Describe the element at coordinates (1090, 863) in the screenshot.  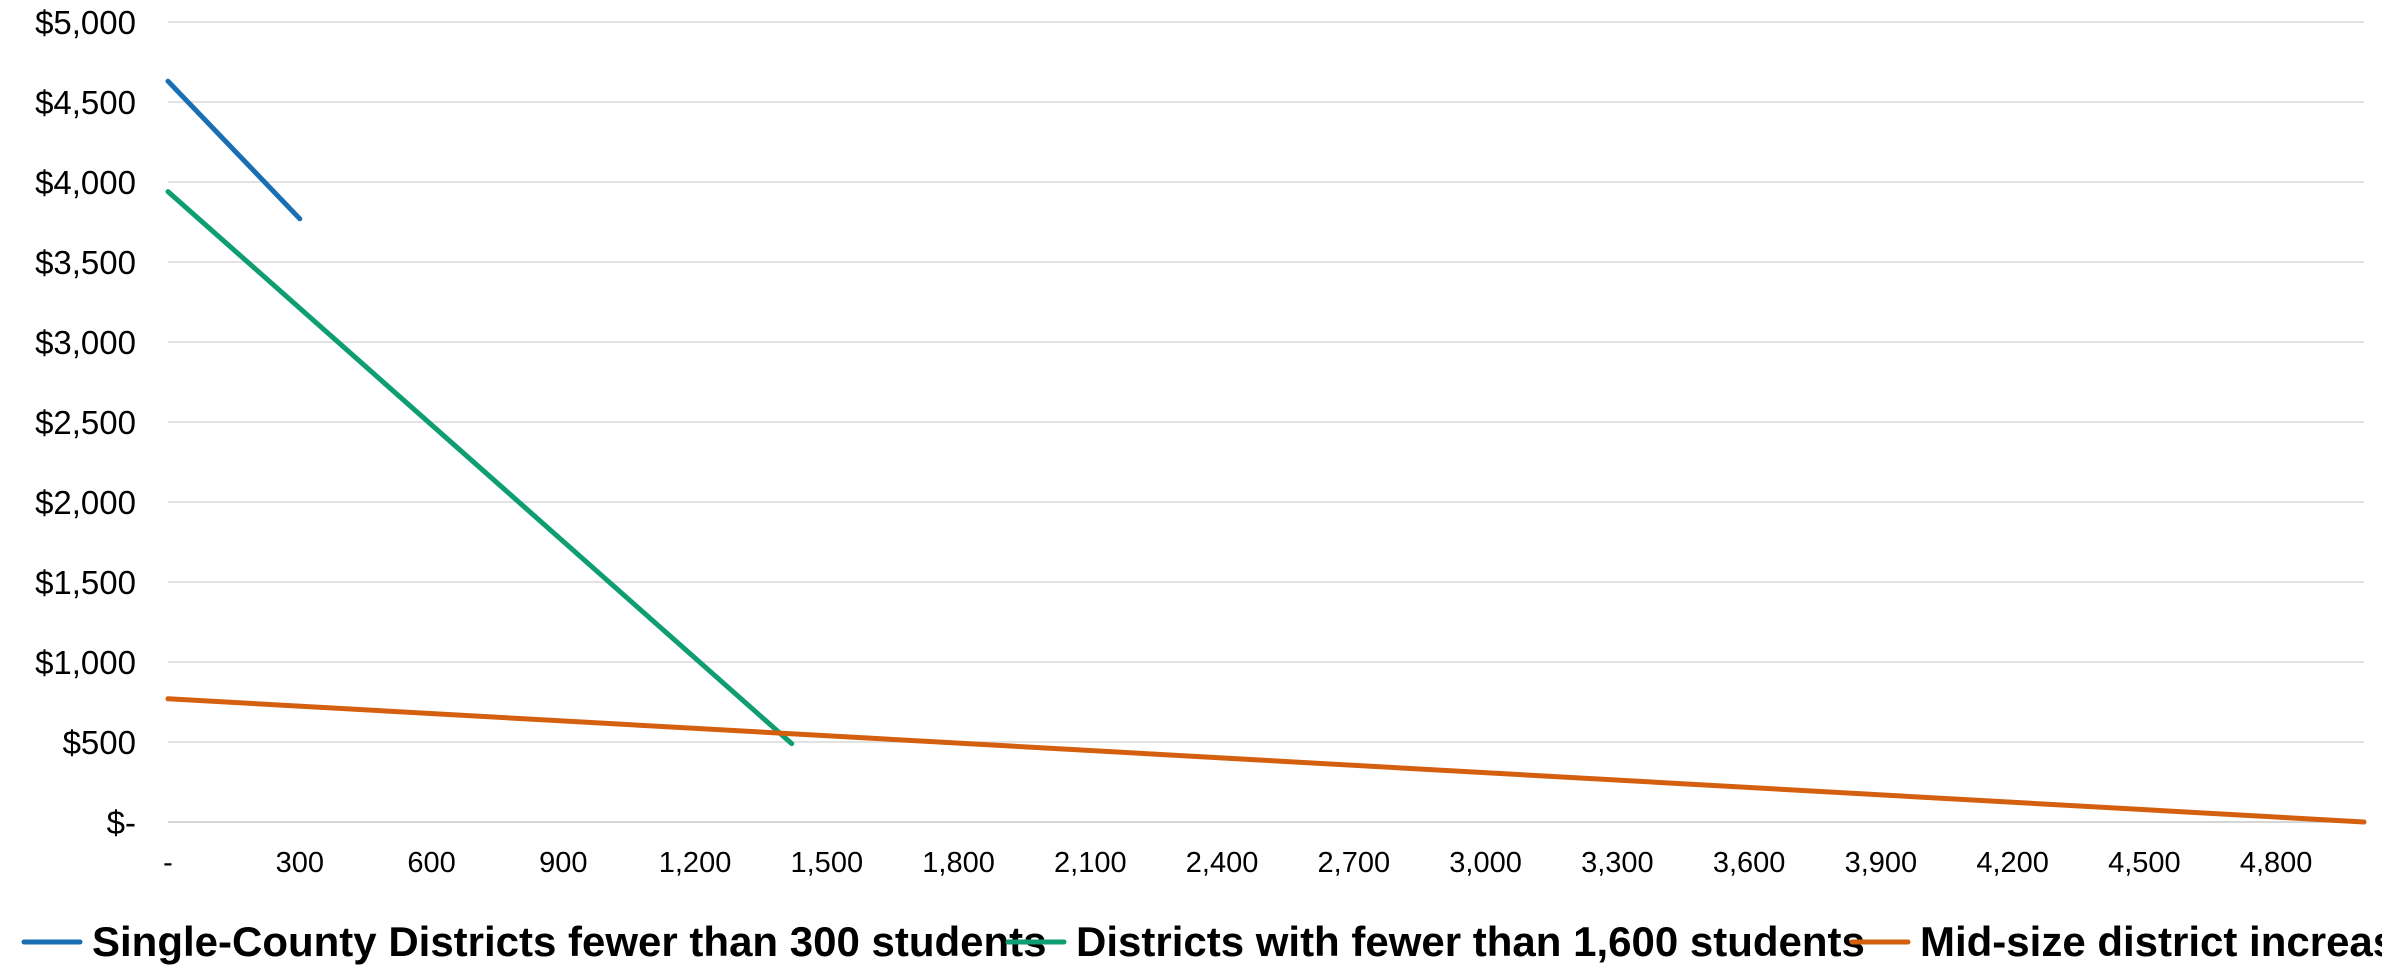
I see `x-tick-label: 2,100` at that location.